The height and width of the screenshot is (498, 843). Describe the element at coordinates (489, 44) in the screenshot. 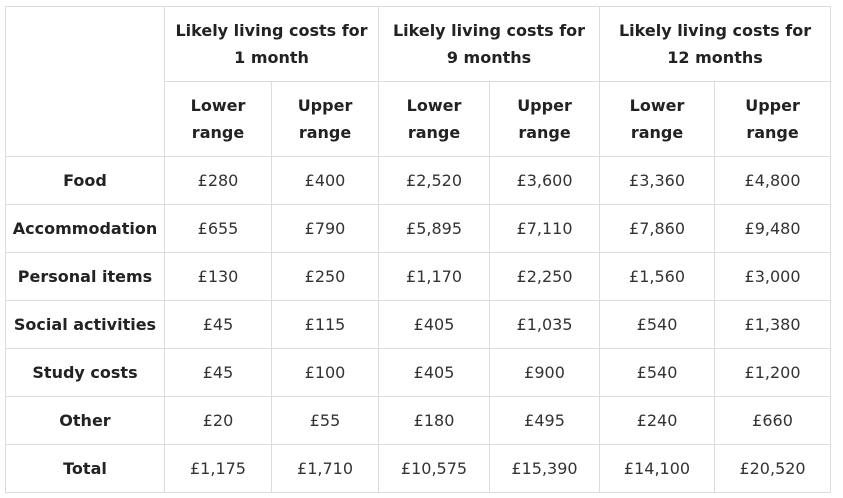

I see `group-header: Likely living costs for 9 months` at that location.